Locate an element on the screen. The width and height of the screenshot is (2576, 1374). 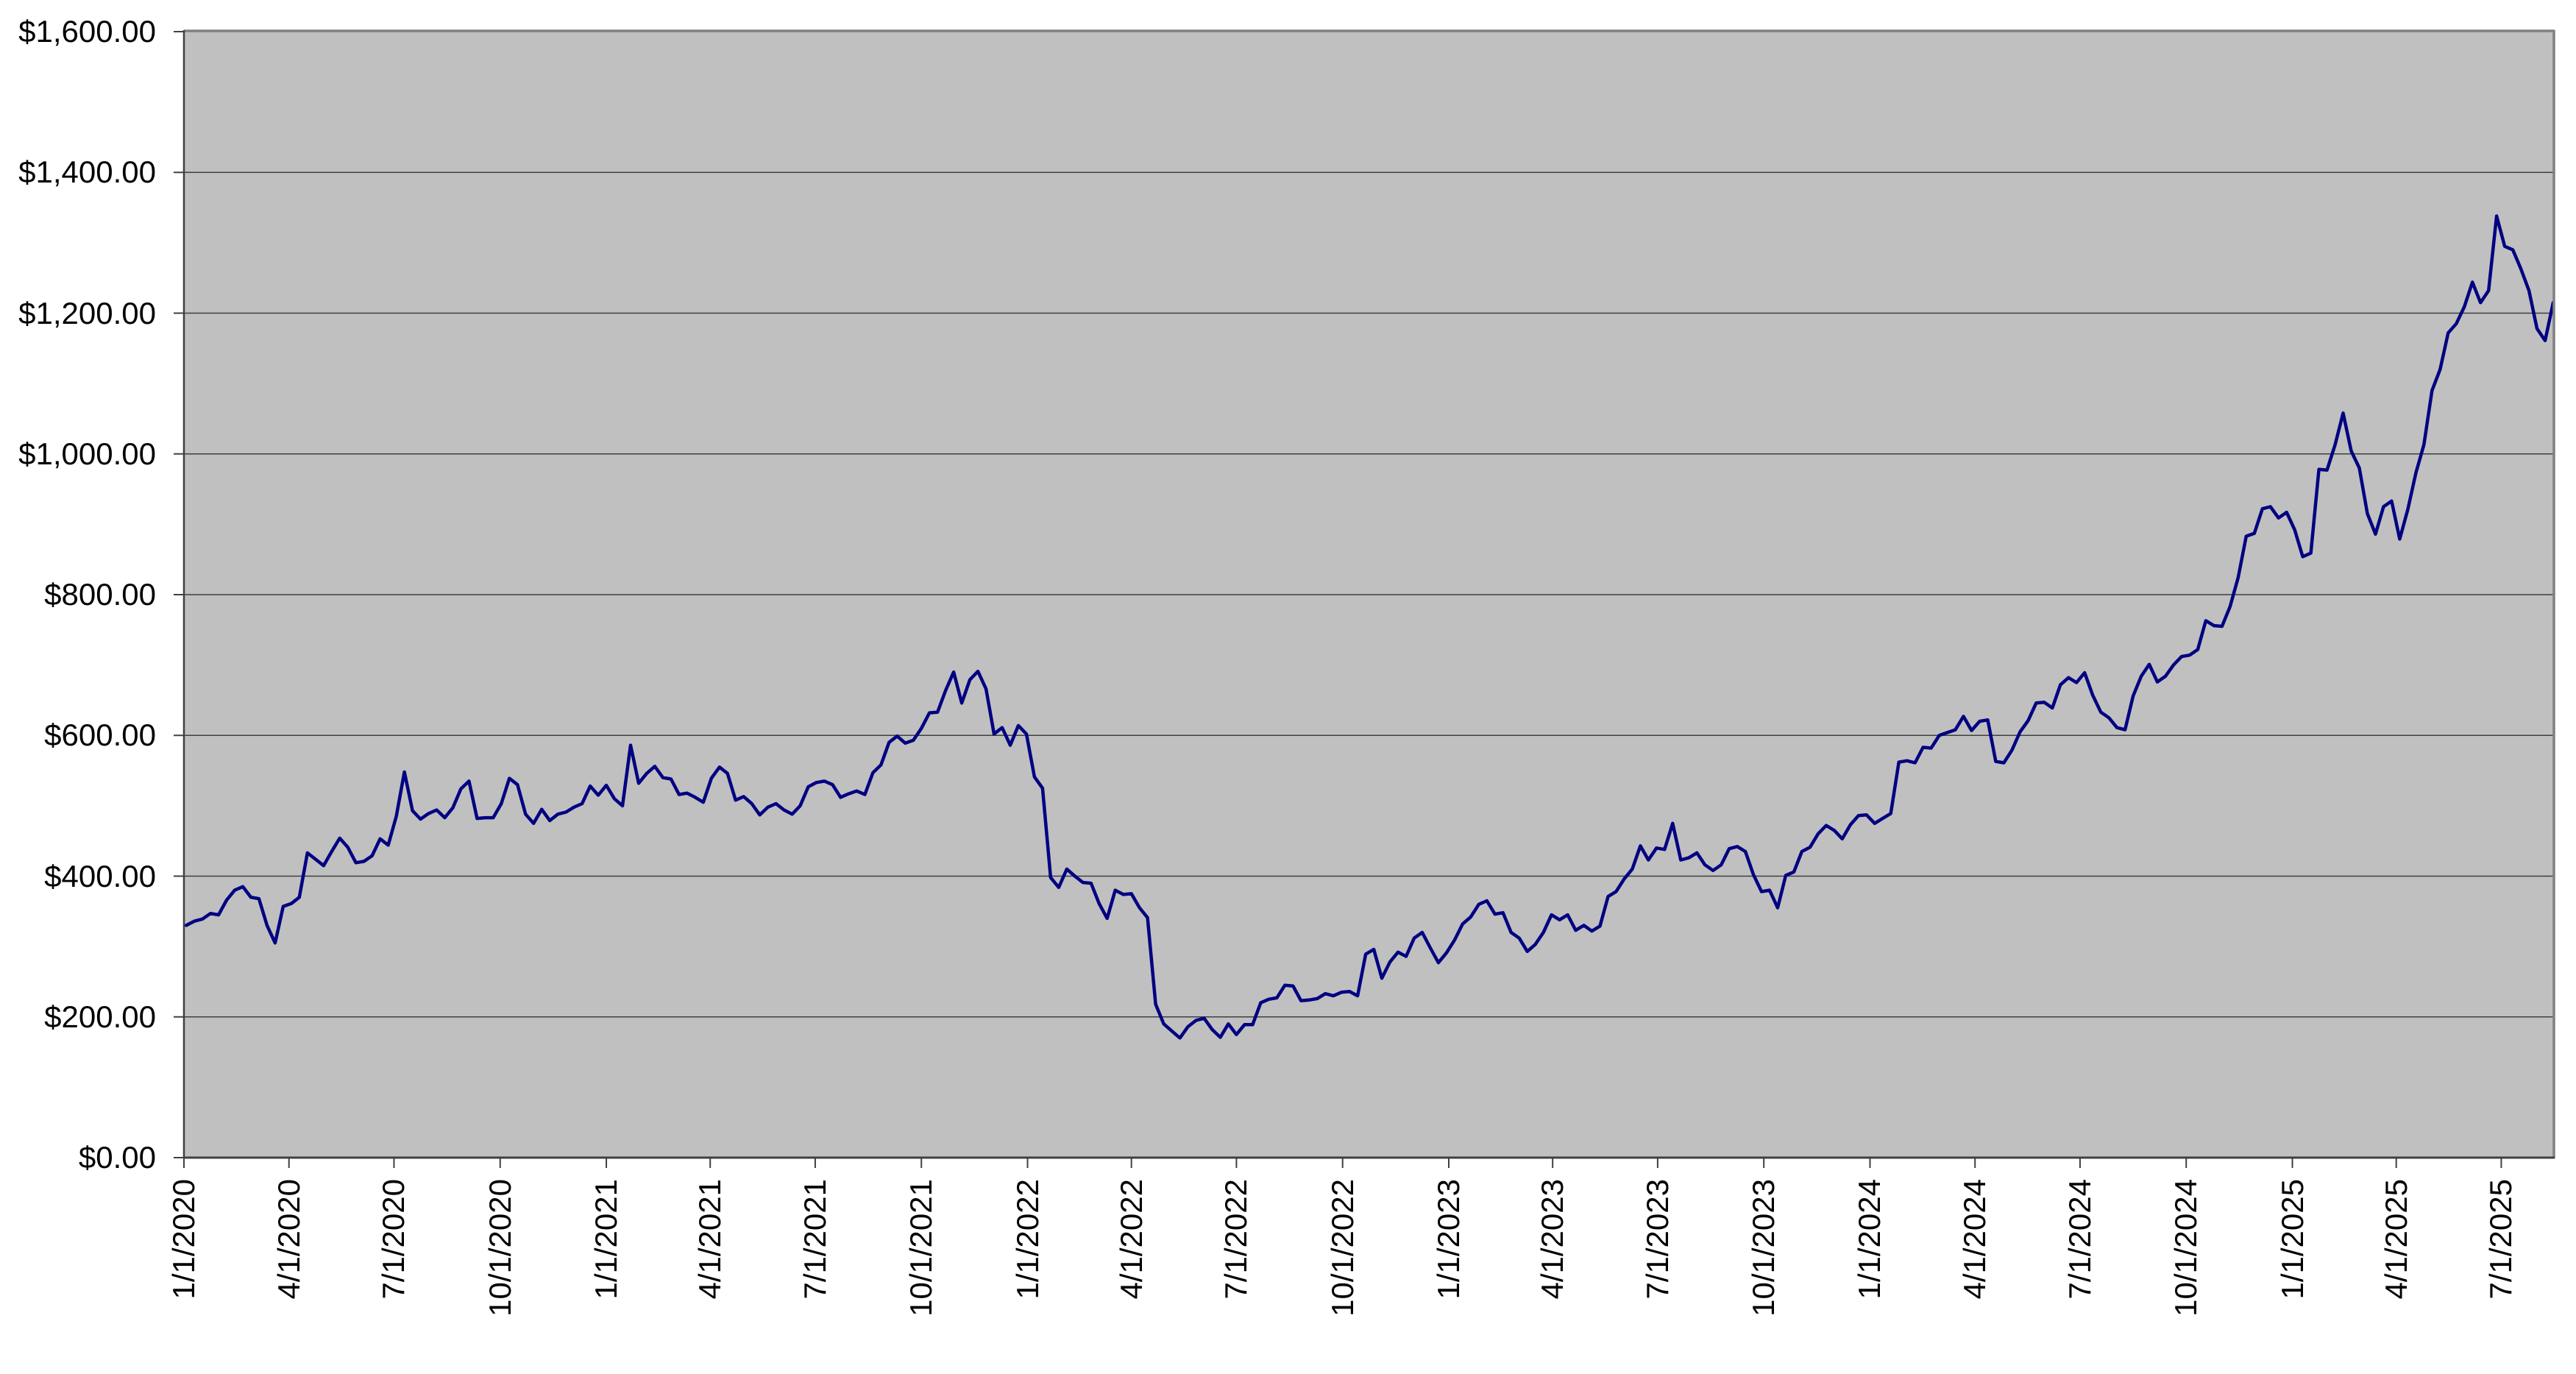
x-axis-tick-label: 4/1/2023 is located at coordinates (1552, 1239).